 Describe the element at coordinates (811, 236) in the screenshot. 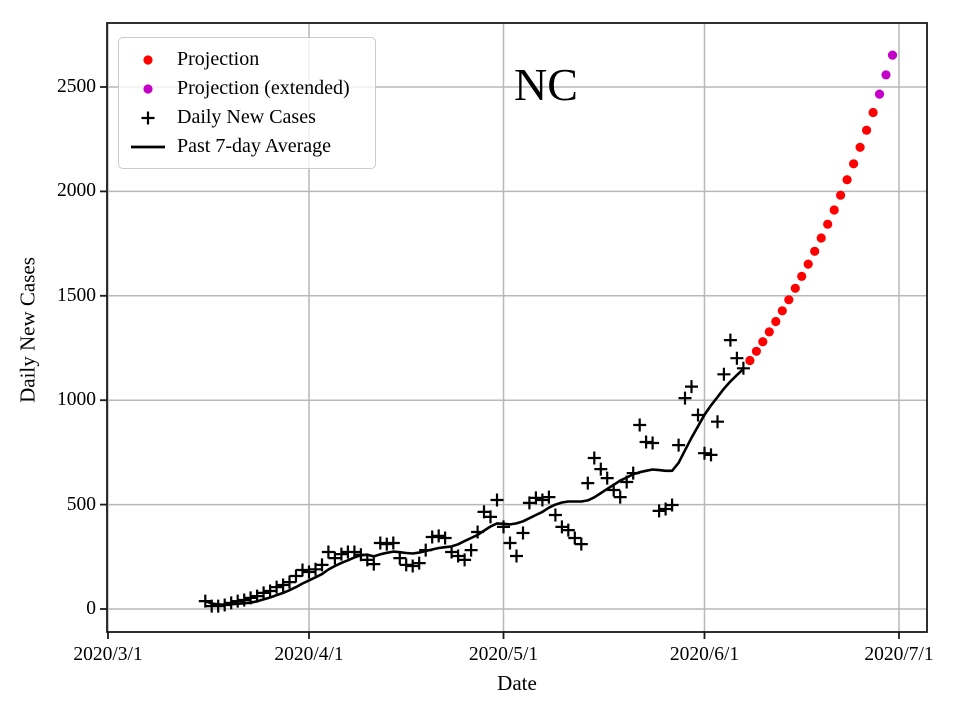

I see `series-projection` at that location.